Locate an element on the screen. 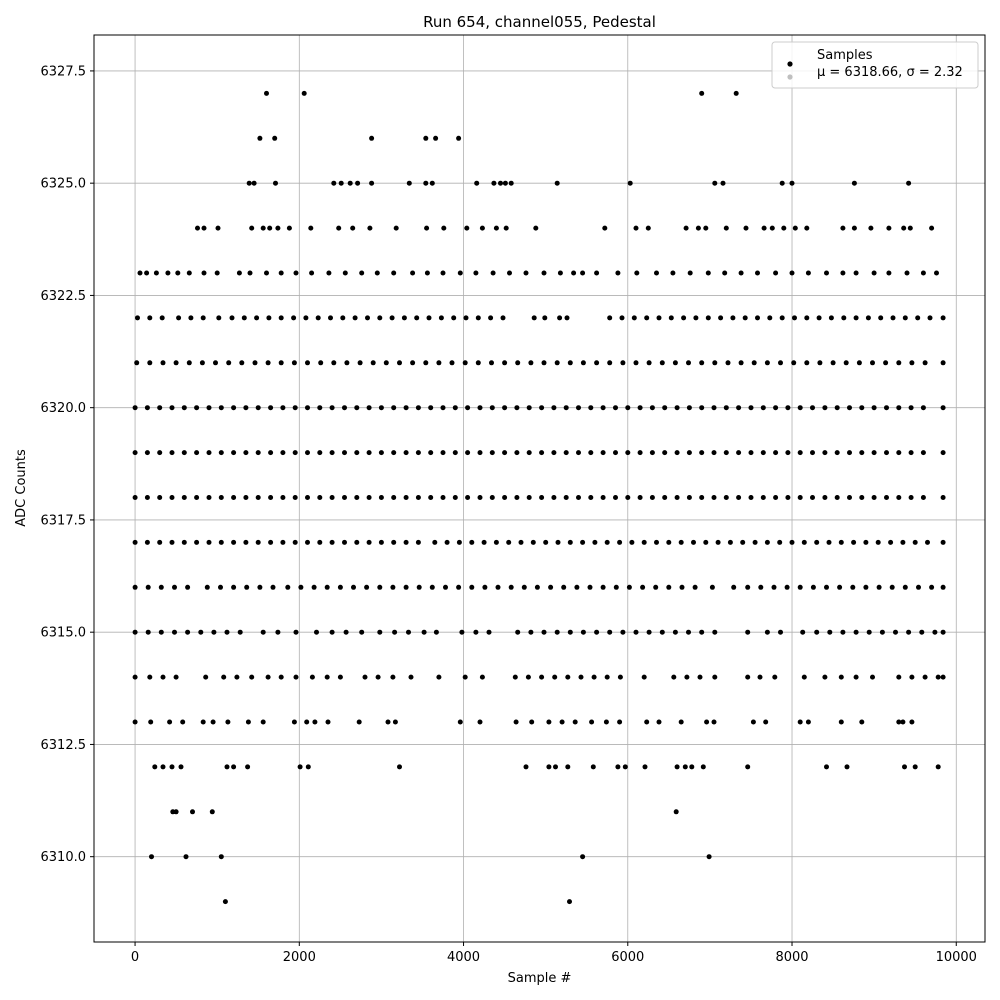 Image resolution: width=1000 pixels, height=1000 pixels. y-tick-label: 6327.5 is located at coordinates (64, 71).